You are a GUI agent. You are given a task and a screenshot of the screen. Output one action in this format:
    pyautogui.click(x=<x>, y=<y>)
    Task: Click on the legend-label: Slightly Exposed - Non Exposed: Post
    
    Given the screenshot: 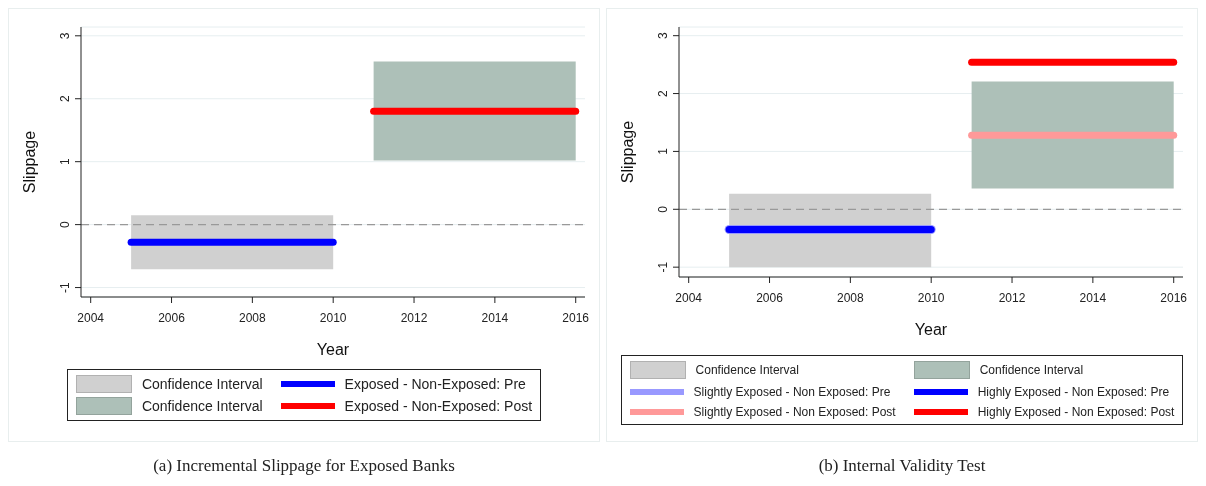 What is the action you would take?
    pyautogui.click(x=794, y=412)
    